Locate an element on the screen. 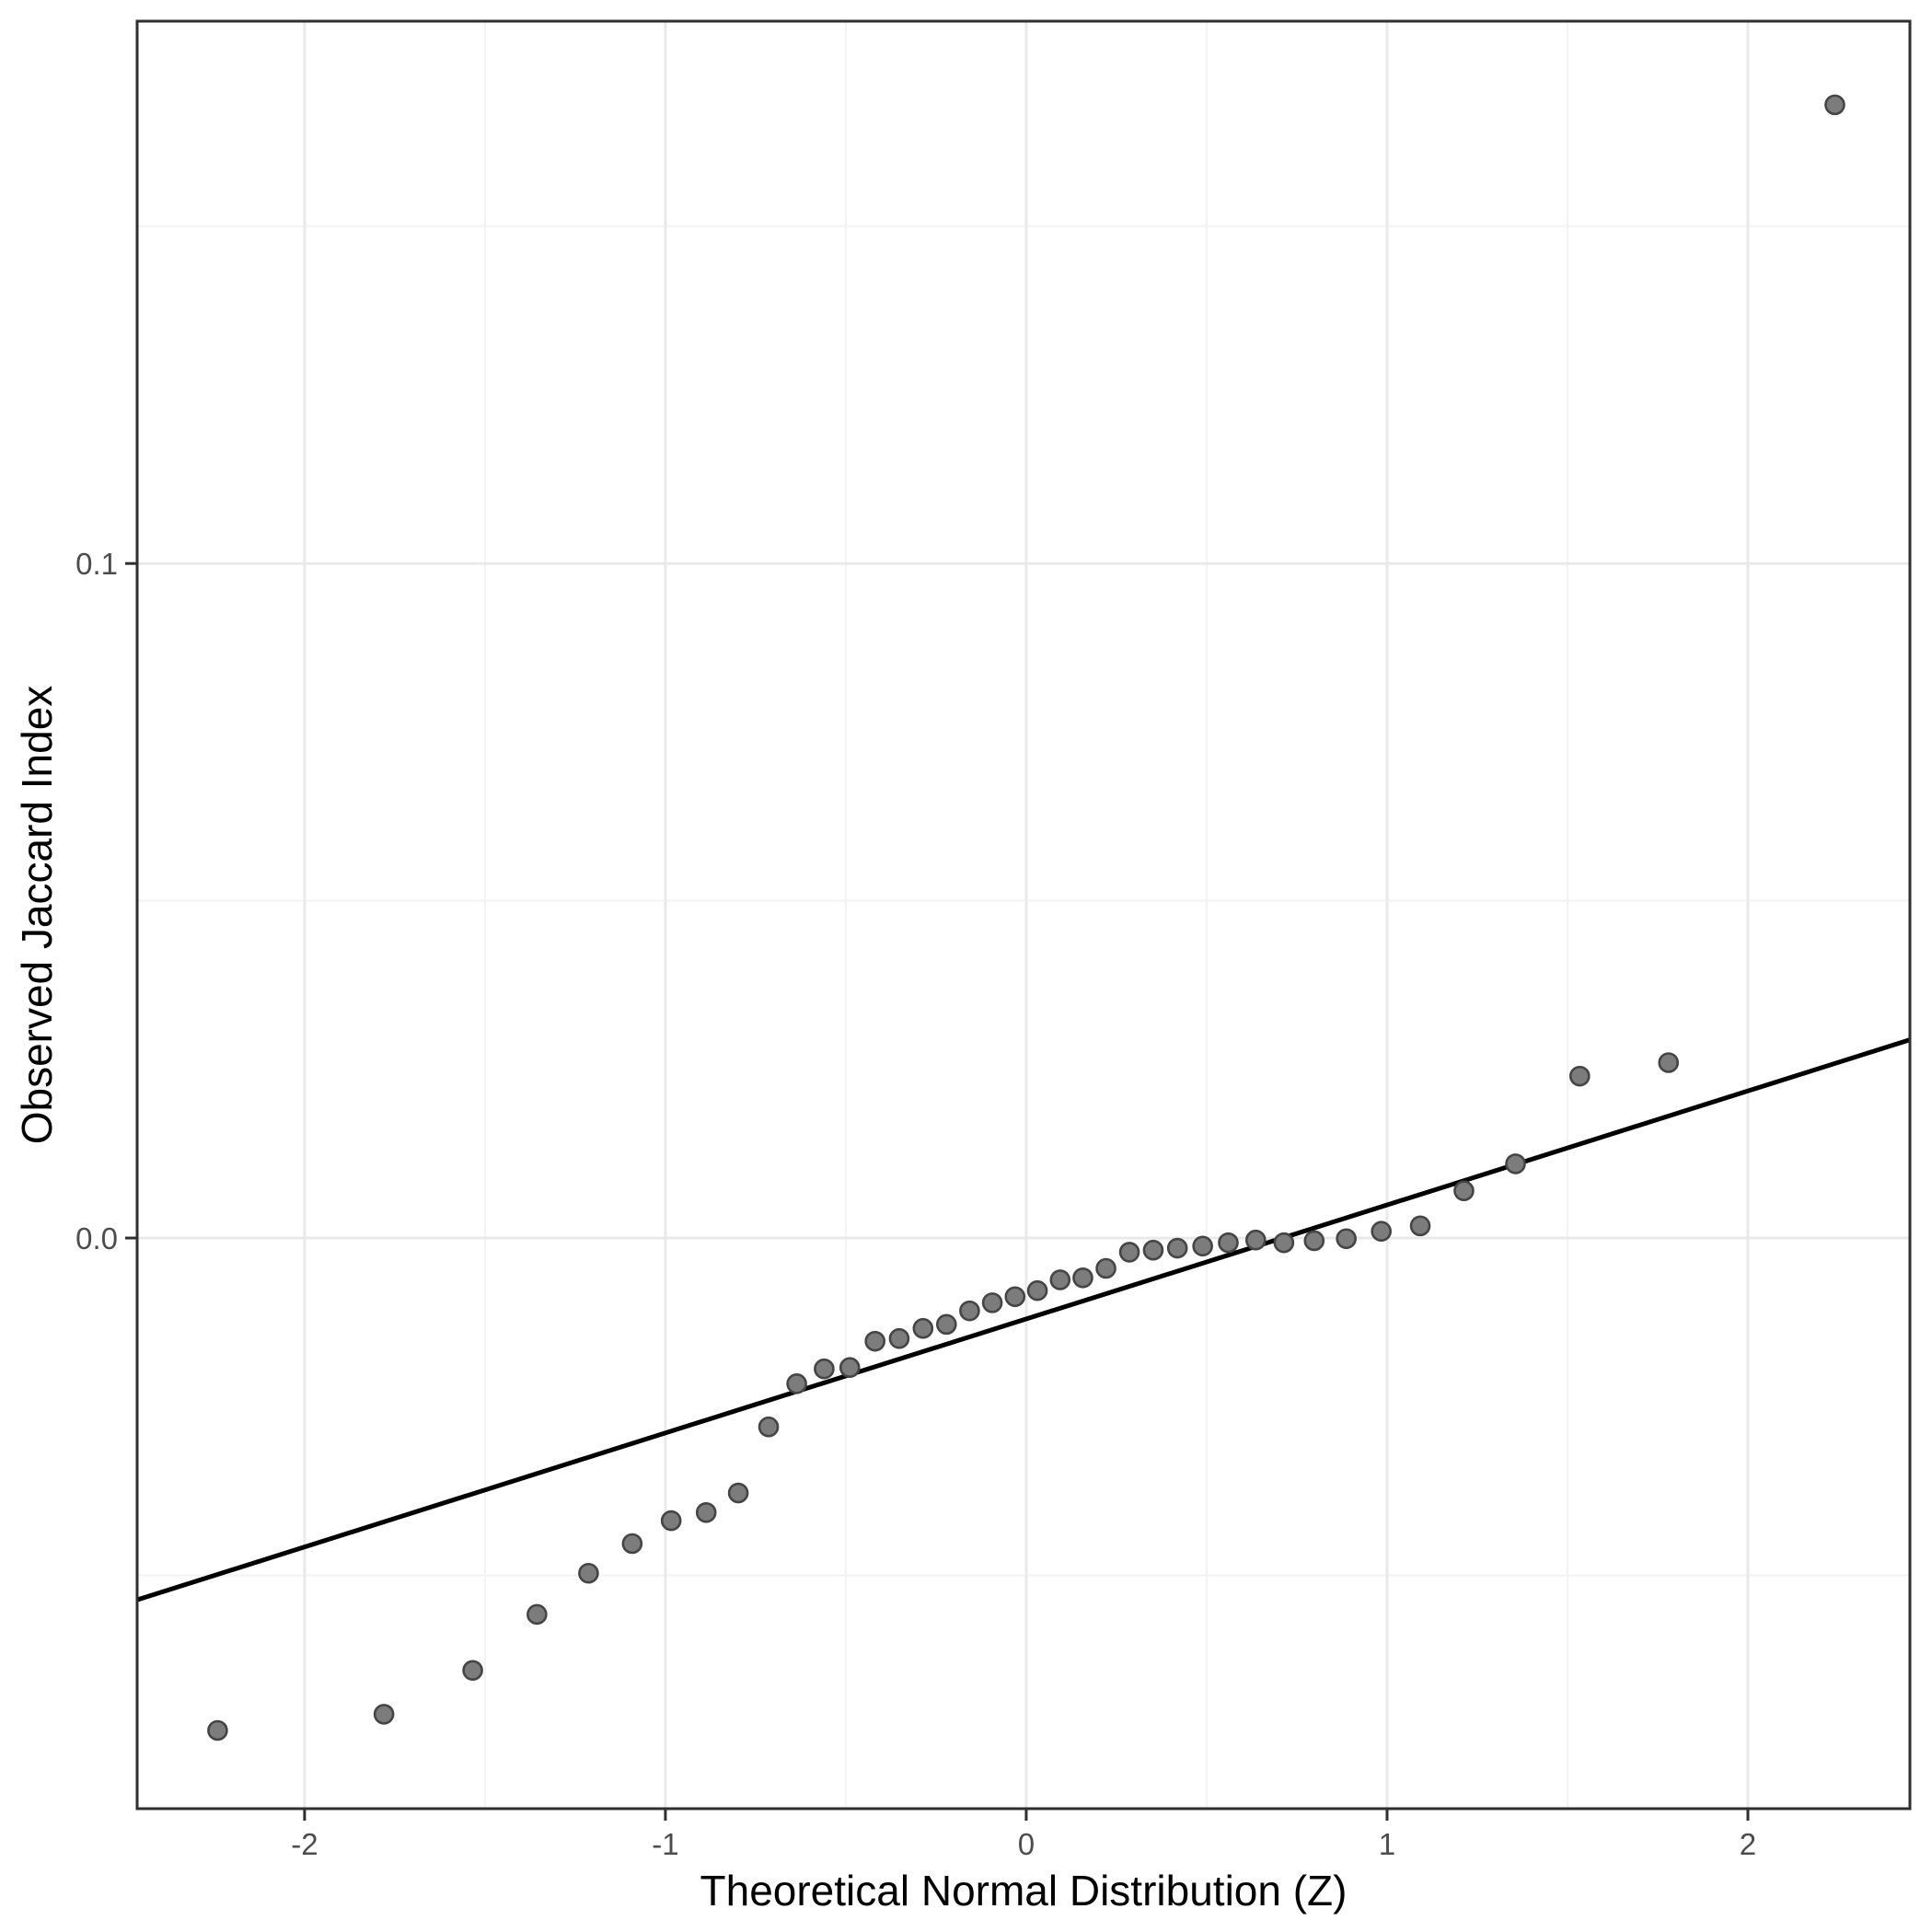 The width and height of the screenshot is (1932, 1932). x-axis-title: Theoretical Normal Distribution (Z) is located at coordinates (1024, 1891).